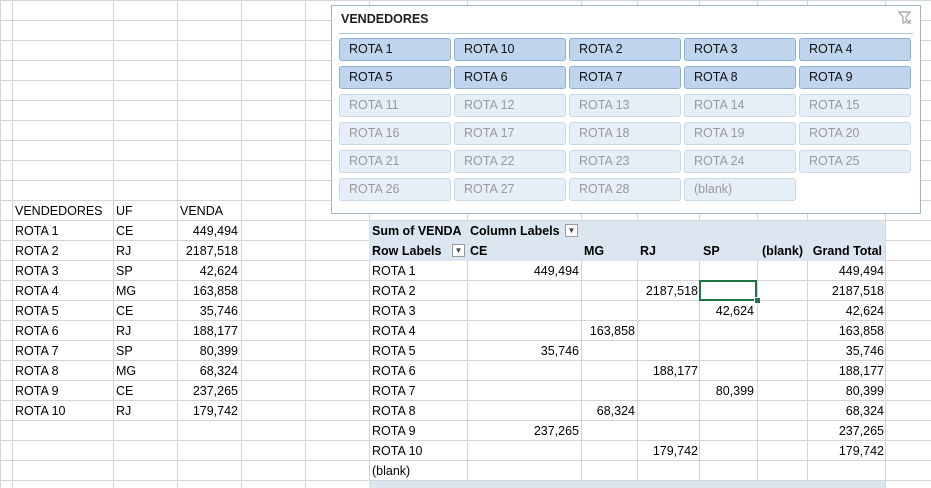  What do you see at coordinates (855, 161) in the screenshot?
I see `slicer-item: ROTA 25` at bounding box center [855, 161].